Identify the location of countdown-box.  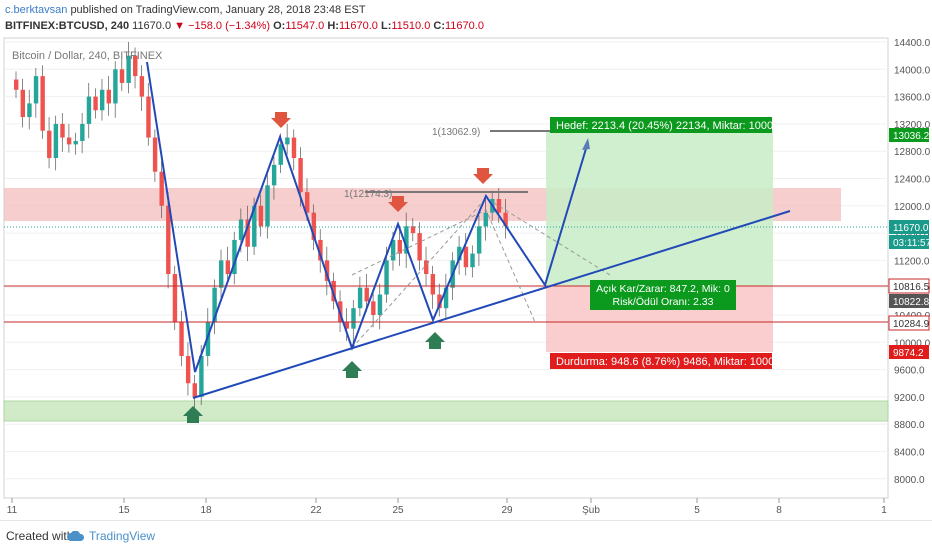
(909, 242).